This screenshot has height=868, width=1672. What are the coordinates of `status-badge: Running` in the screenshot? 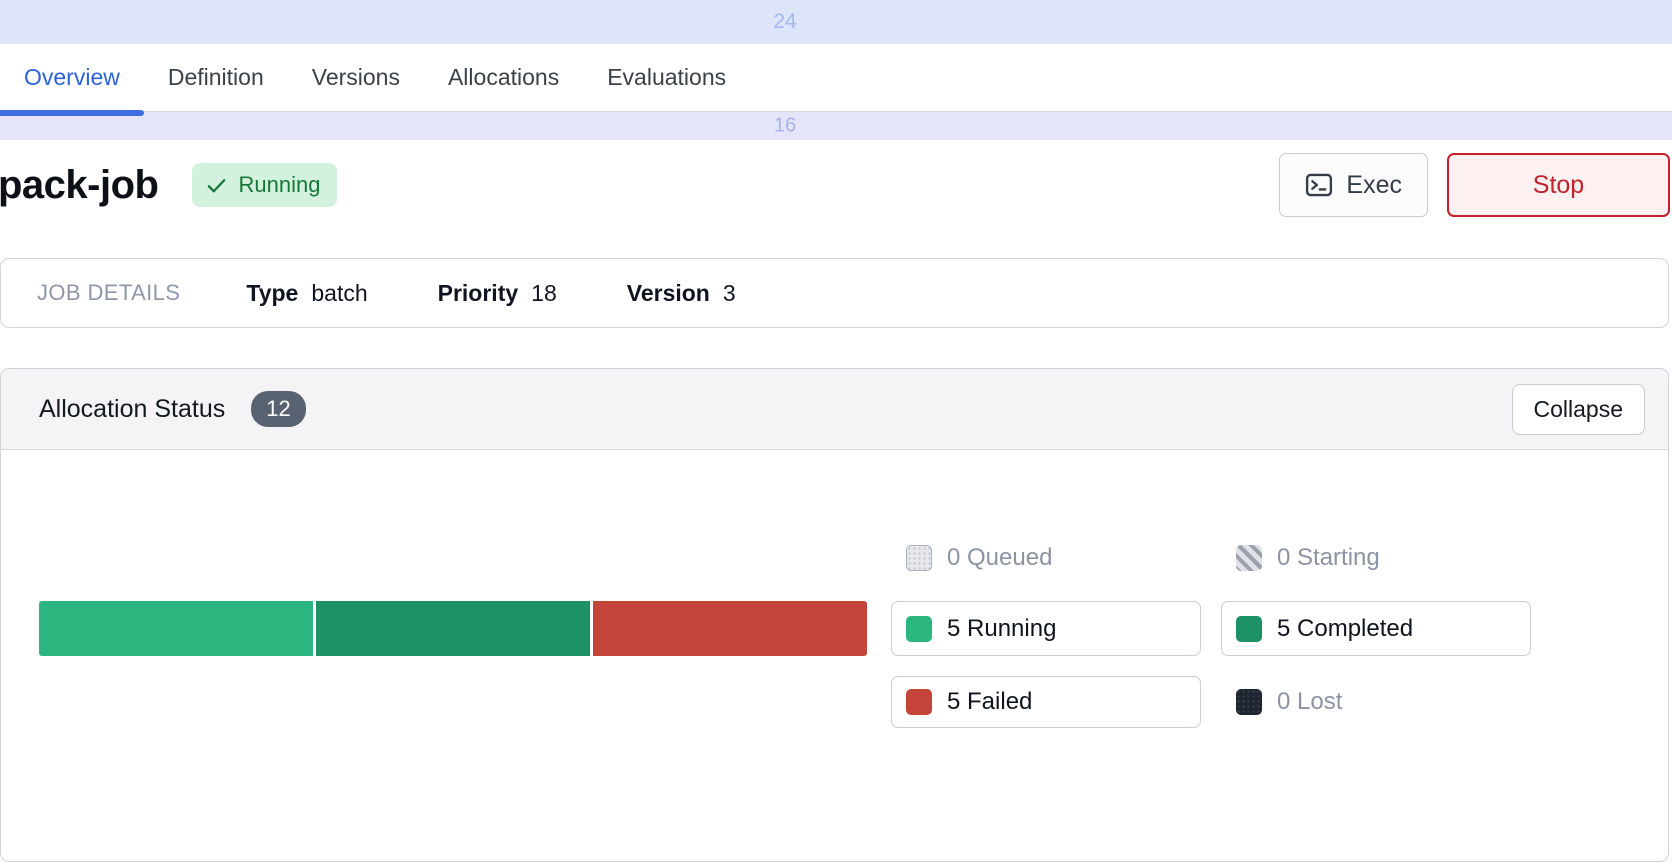 It's located at (265, 185).